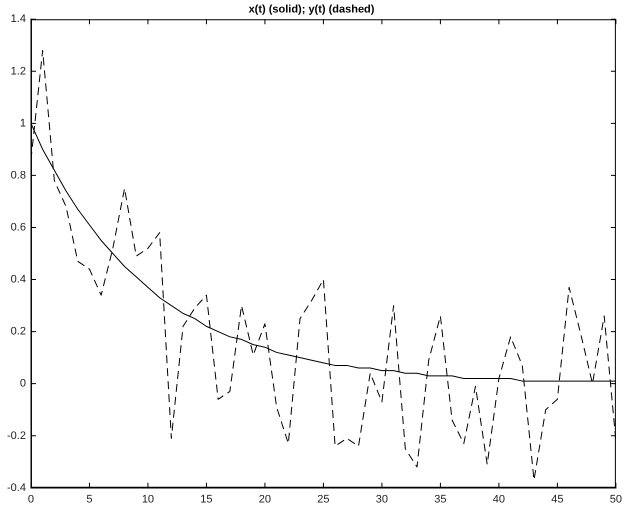 This screenshot has width=627, height=511. Describe the element at coordinates (18, 280) in the screenshot. I see `y-tick-label: 0.4` at that location.